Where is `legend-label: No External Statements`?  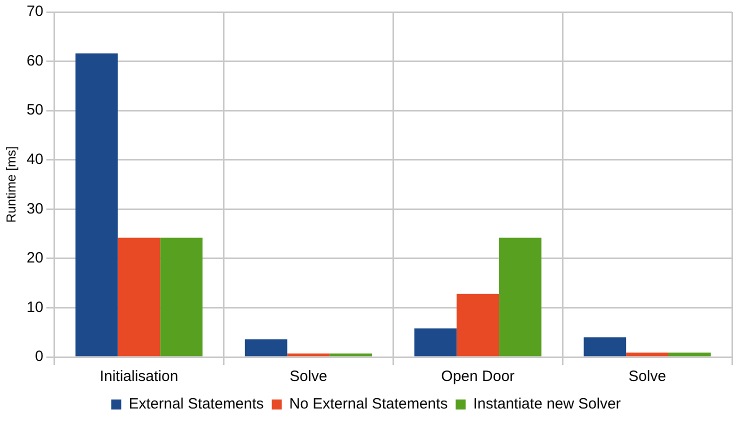 legend-label: No External Statements is located at coordinates (368, 404).